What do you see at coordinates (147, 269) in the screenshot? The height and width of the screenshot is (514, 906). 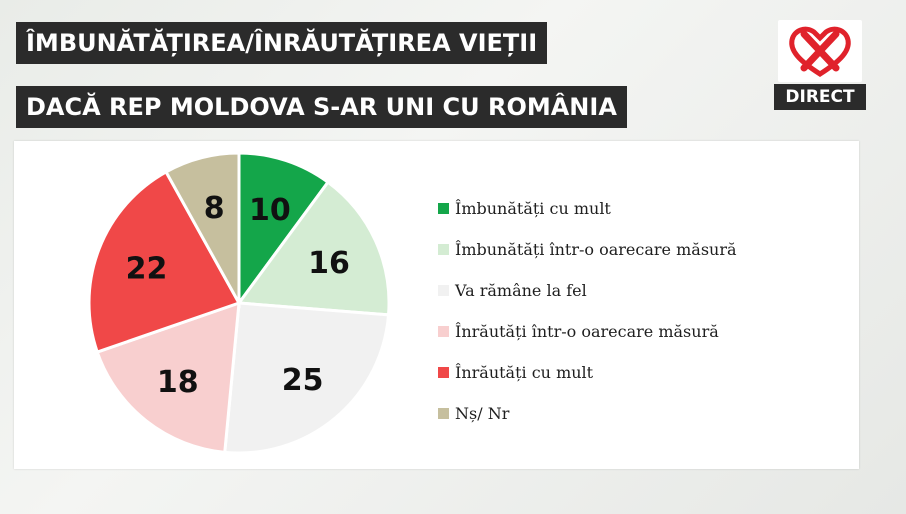 I see `pie-slice-value-label: 22` at bounding box center [147, 269].